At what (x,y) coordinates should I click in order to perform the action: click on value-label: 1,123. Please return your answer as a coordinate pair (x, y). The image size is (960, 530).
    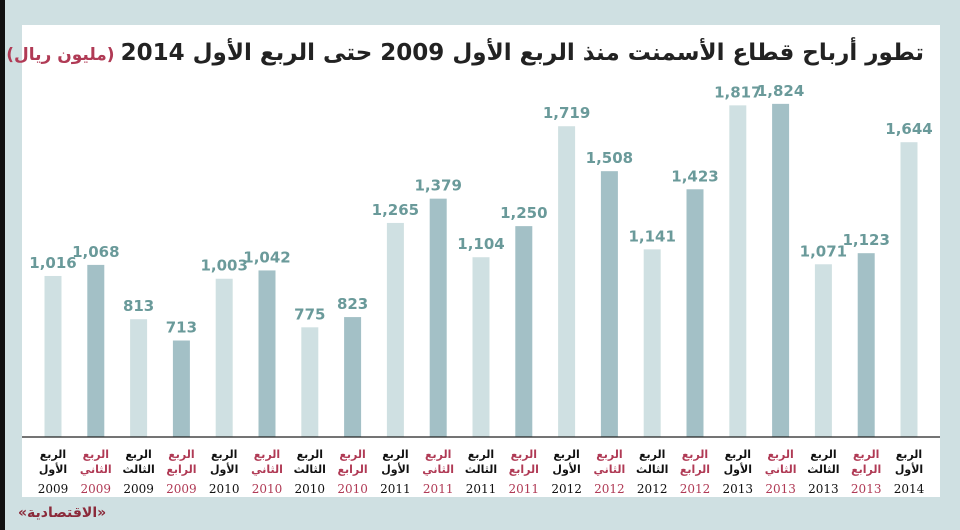
    Looking at the image, I should click on (865, 240).